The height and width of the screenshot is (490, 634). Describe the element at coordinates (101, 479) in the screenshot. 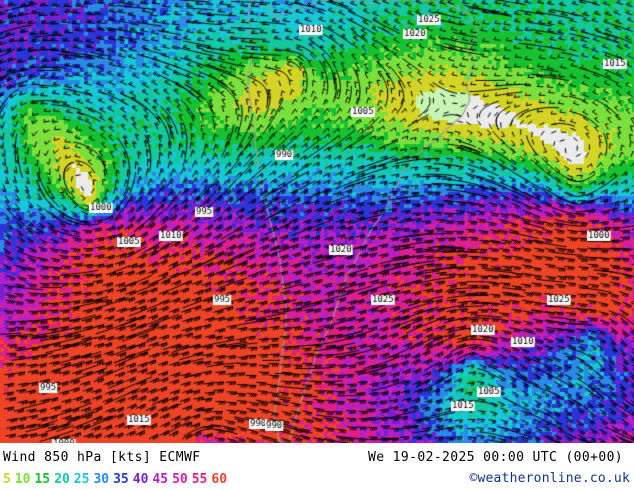

I see `legend-tick-30: 30` at that location.